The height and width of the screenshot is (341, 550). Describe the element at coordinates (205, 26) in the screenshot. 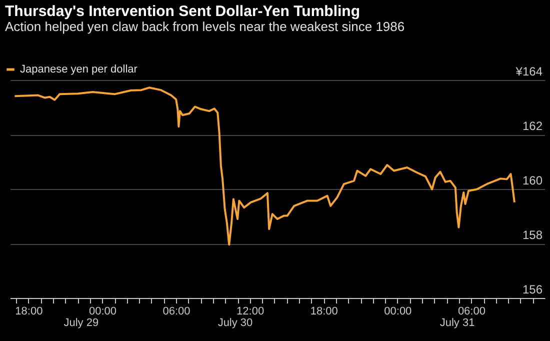

I see `chart-subtitle: Action helped yen claw back from levels near the weakest since 1986` at that location.